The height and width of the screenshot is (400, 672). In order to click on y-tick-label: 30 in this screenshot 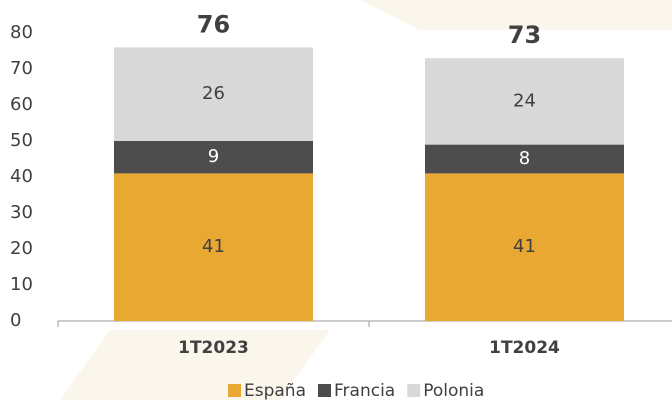, I will do `click(21, 212)`.